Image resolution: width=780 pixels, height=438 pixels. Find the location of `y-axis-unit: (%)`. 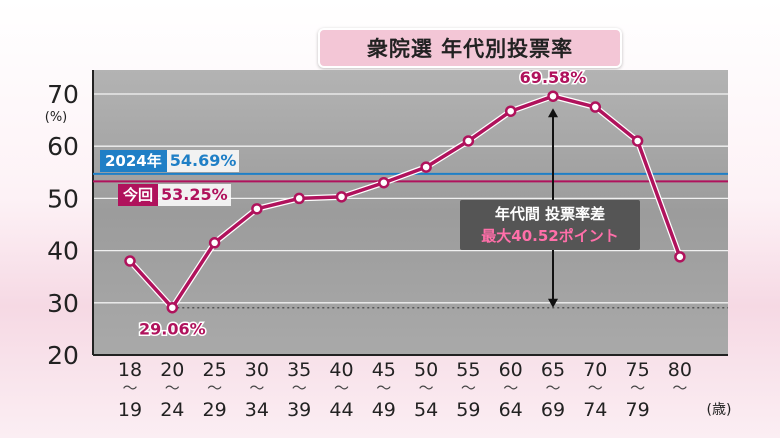

y-axis-unit: (%) is located at coordinates (56, 117).